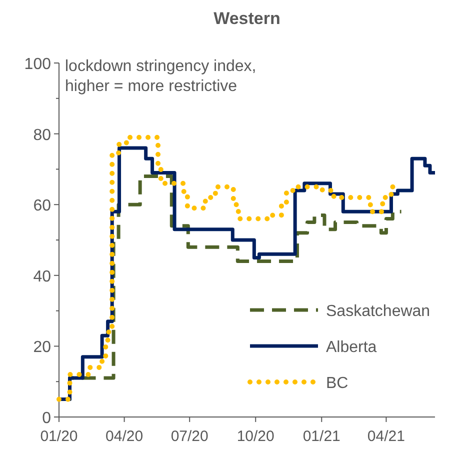  What do you see at coordinates (42, 347) in the screenshot?
I see `y-tick-label: 20` at bounding box center [42, 347].